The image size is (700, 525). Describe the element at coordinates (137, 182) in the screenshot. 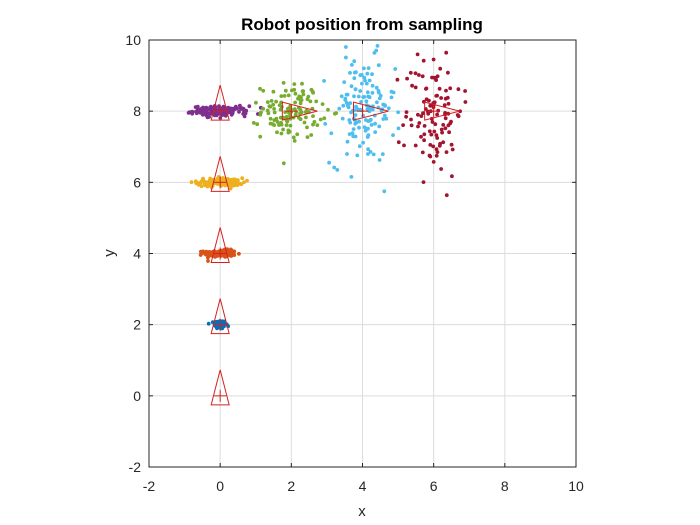

I see `y-tick-label: 6` at that location.